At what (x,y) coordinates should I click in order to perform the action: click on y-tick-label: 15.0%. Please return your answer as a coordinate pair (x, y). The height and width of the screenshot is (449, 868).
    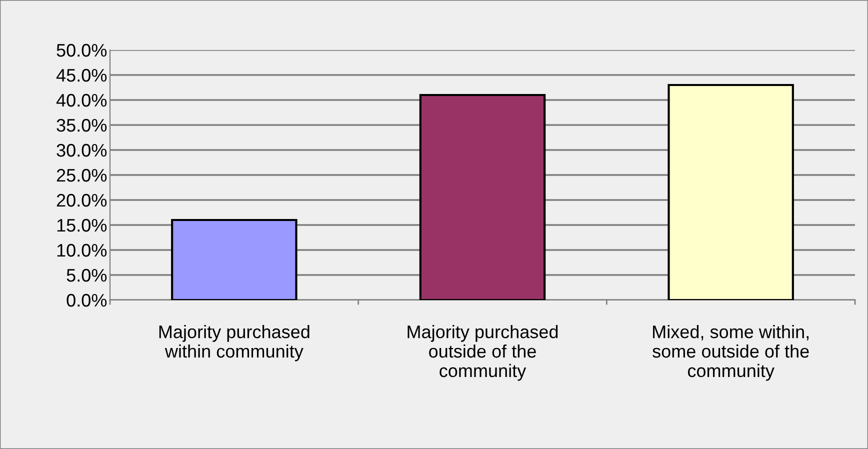
    Looking at the image, I should click on (82, 225).